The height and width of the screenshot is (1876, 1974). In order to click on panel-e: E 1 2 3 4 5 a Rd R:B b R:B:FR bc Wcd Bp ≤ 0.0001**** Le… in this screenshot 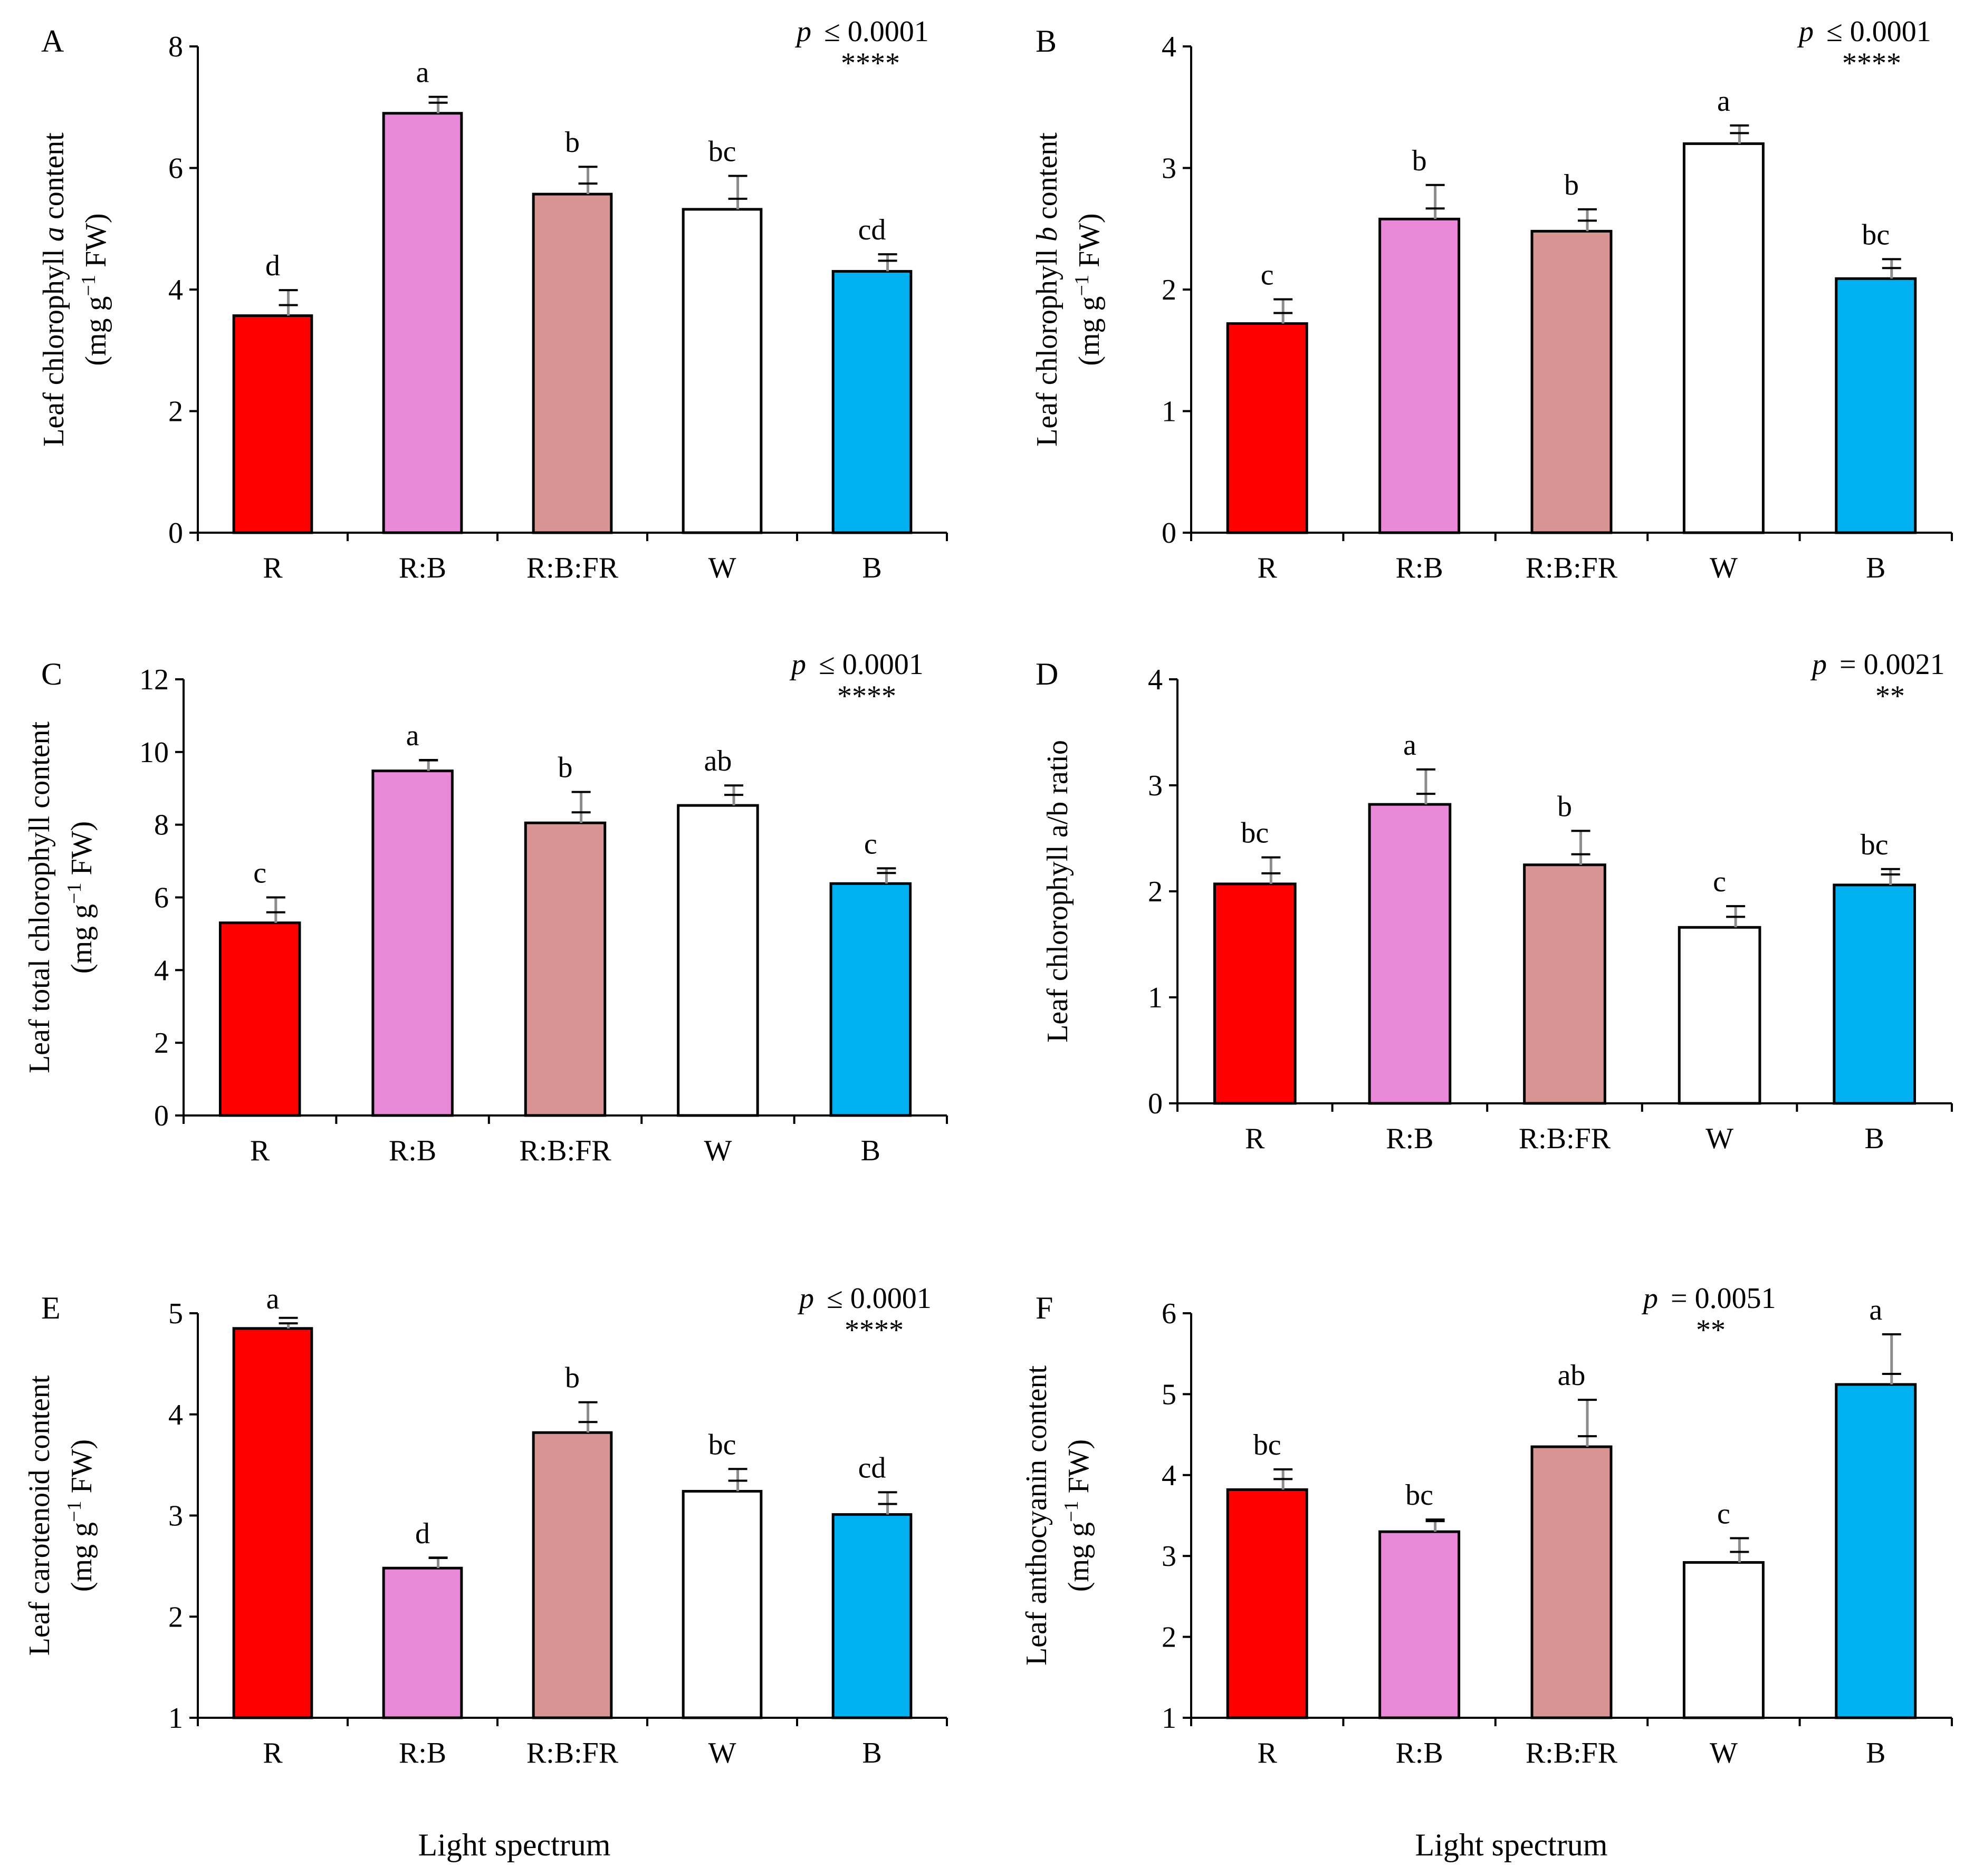, I will do `click(486, 1525)`.